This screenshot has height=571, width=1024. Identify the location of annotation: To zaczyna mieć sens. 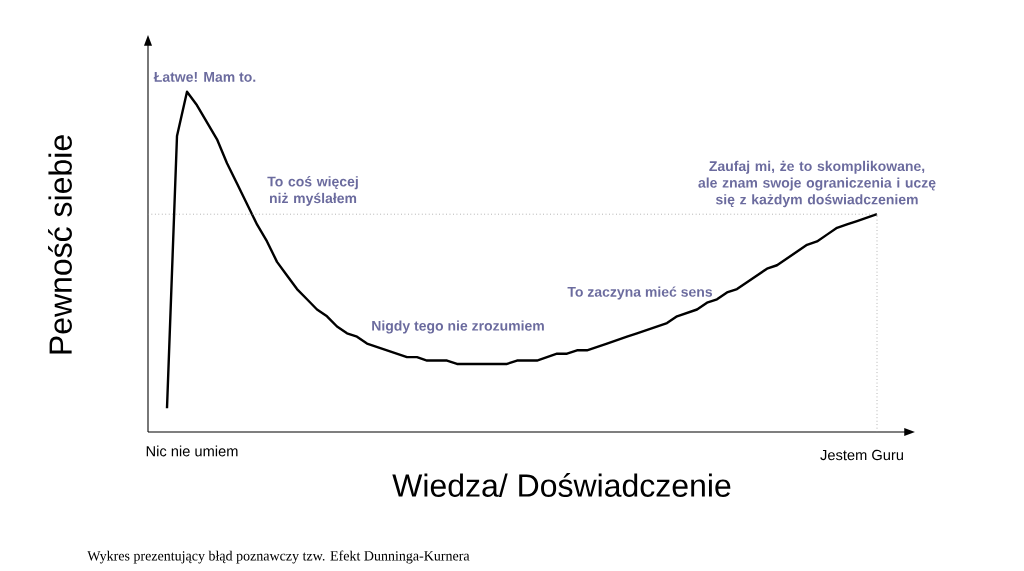
(640, 293).